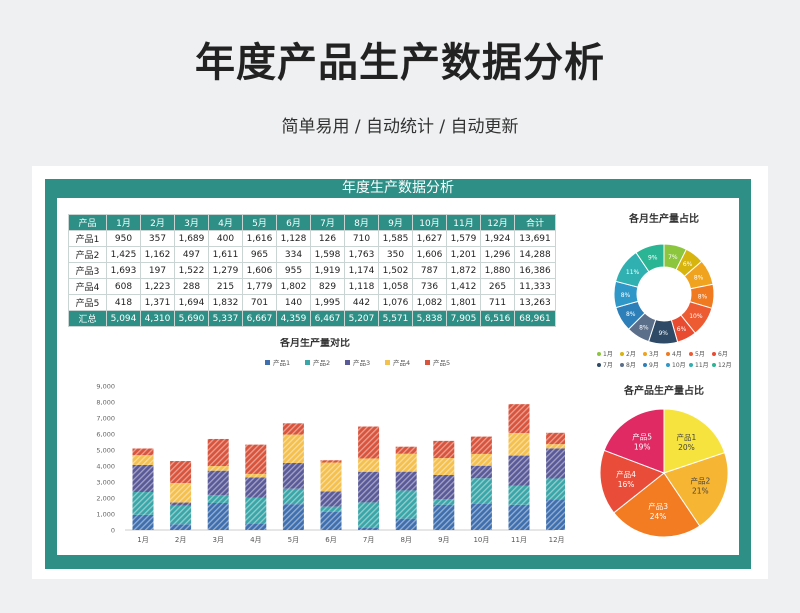 The height and width of the screenshot is (613, 800). What do you see at coordinates (180, 540) in the screenshot?
I see `x-tick-label: 2月` at bounding box center [180, 540].